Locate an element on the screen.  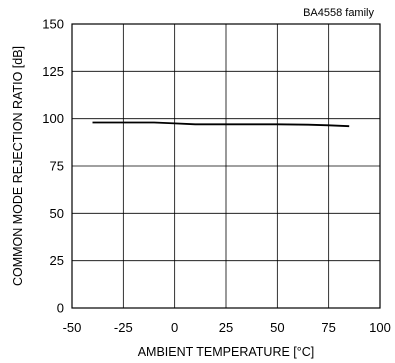
x-tick-label: 50 is located at coordinates (277, 327).